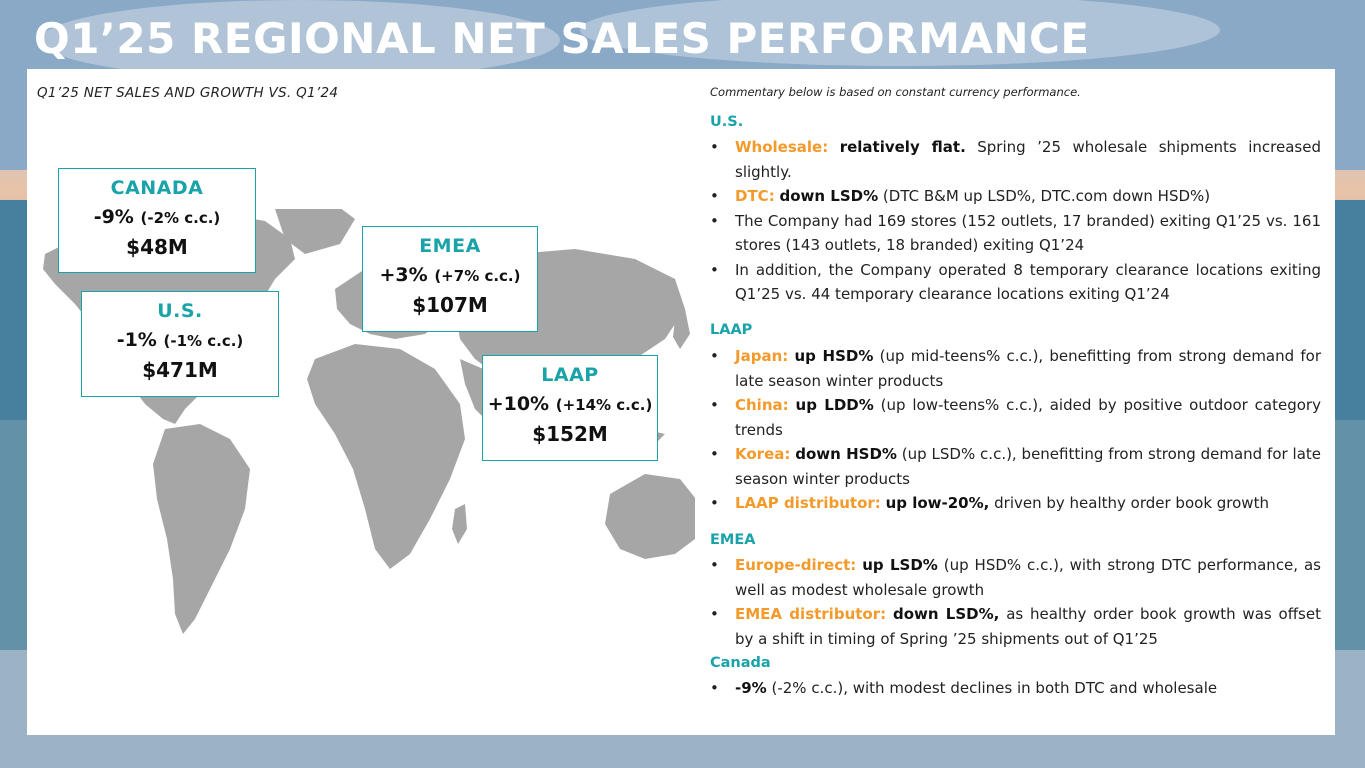 This screenshot has height=768, width=1365. What do you see at coordinates (203, 341) in the screenshot?
I see `growth-cc: (-1% c.c.)` at bounding box center [203, 341].